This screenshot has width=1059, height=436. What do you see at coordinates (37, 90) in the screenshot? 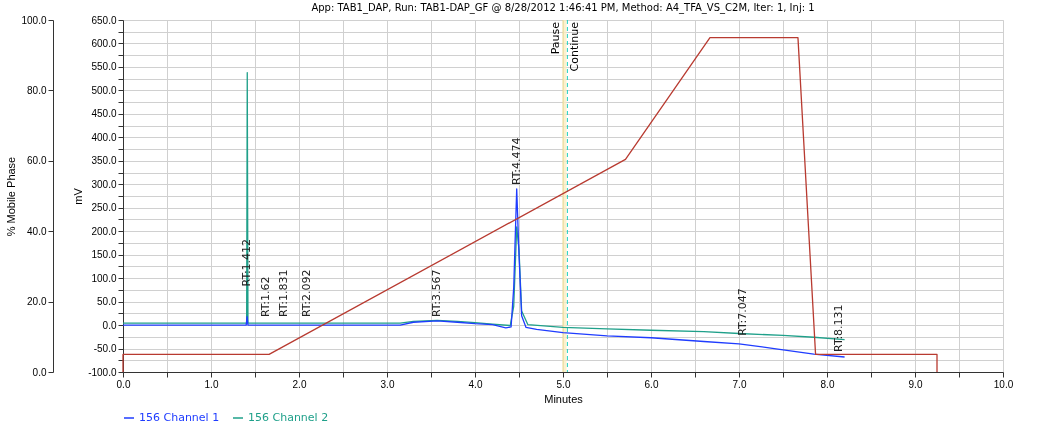
I see `y-tick-label: 80.0` at bounding box center [37, 90].